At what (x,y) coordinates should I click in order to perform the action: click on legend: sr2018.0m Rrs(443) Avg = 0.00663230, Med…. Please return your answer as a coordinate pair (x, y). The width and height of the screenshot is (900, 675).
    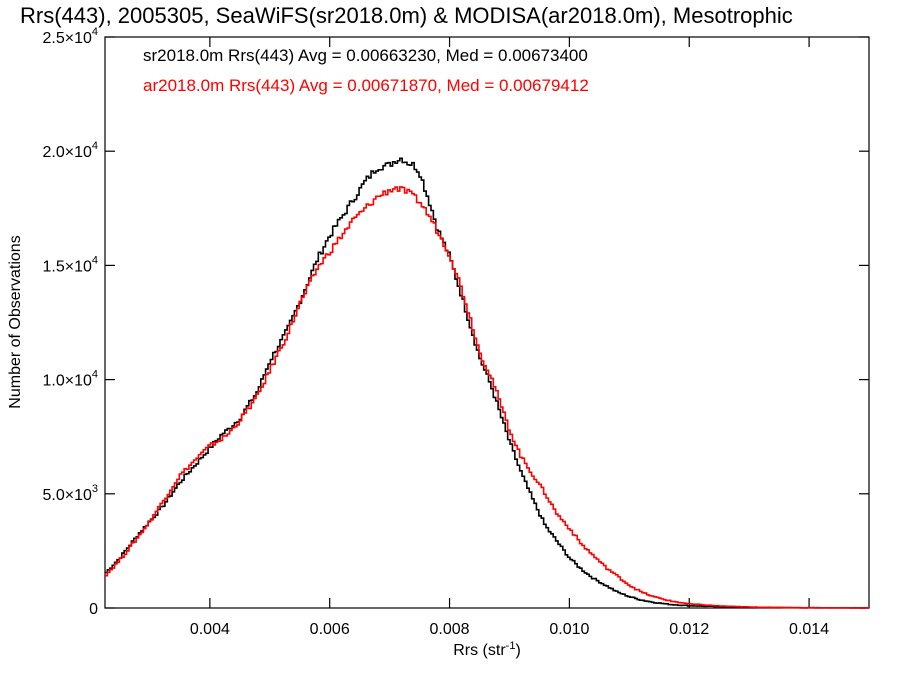
    Looking at the image, I should click on (366, 70).